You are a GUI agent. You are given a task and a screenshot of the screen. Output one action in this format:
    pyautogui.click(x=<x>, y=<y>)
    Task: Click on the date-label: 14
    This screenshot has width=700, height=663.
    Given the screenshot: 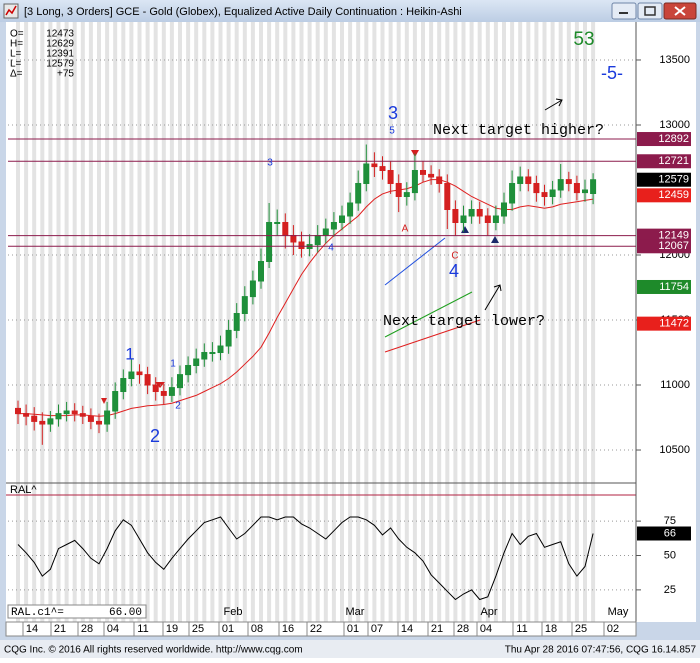 What is the action you would take?
    pyautogui.click(x=407, y=629)
    